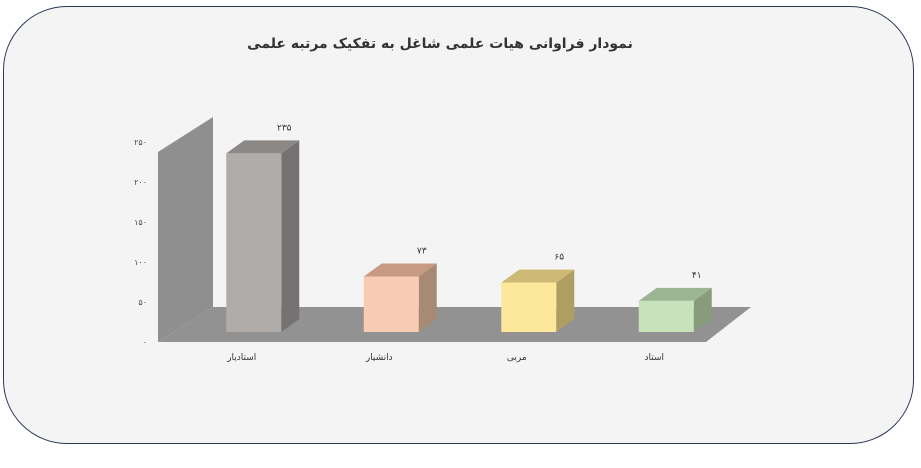  What do you see at coordinates (241, 358) in the screenshot?
I see `category-label: استادیار` at bounding box center [241, 358].